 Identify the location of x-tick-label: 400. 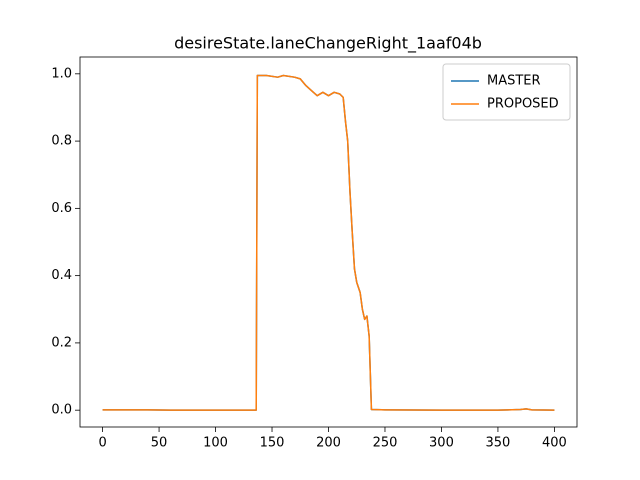
(554, 443).